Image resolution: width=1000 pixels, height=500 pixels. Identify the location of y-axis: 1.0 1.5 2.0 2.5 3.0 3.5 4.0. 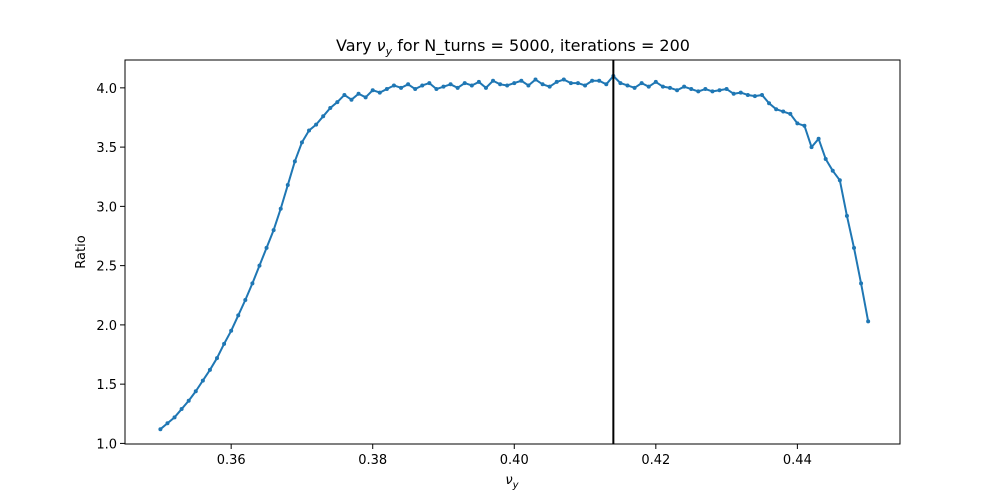
(110, 267).